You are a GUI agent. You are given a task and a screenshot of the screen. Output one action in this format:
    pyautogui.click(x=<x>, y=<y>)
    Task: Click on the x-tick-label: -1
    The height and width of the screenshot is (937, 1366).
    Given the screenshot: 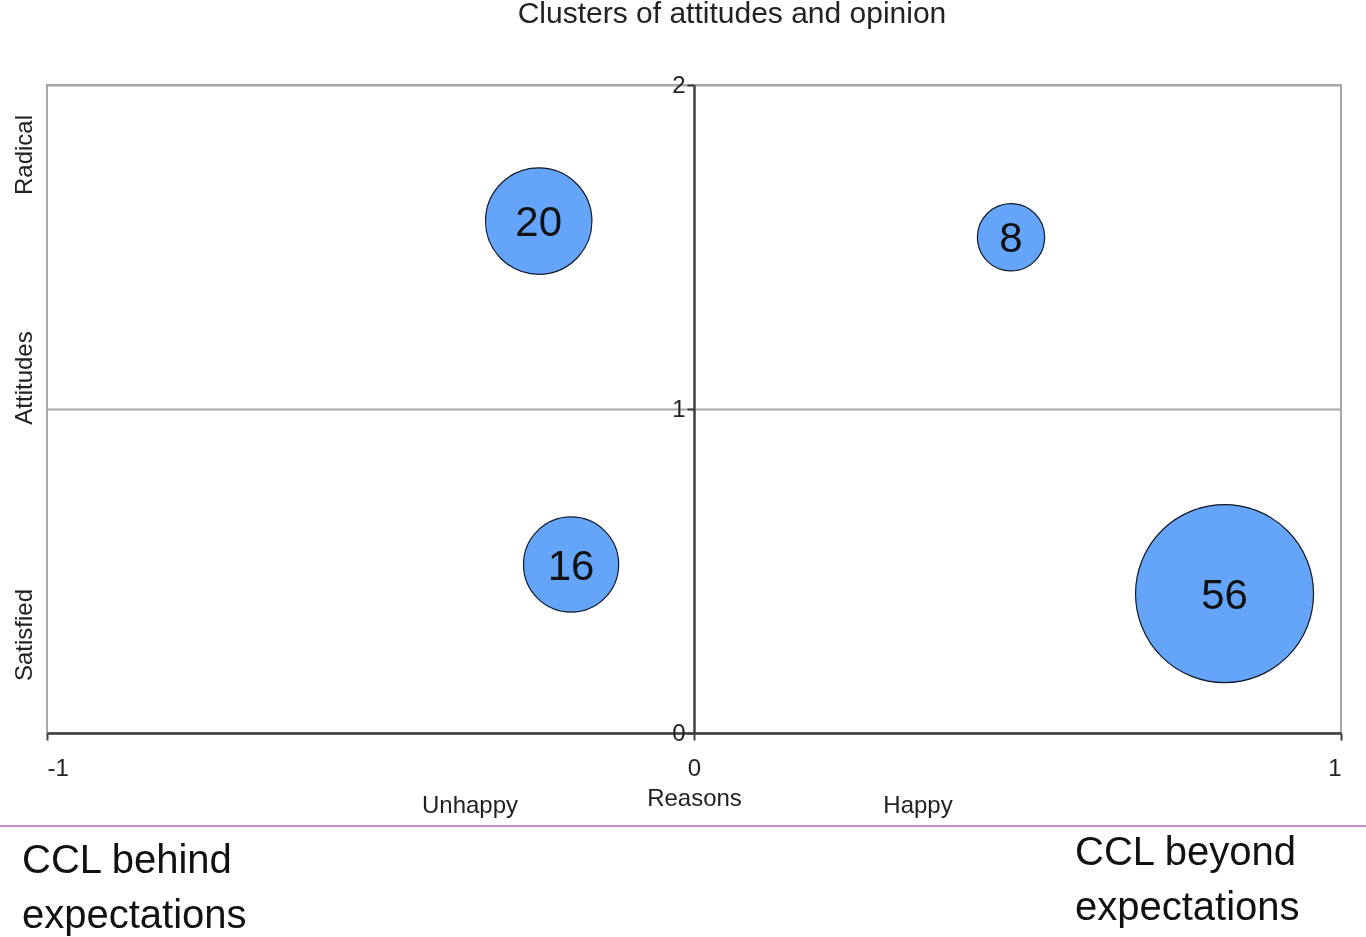 What is the action you would take?
    pyautogui.click(x=58, y=767)
    